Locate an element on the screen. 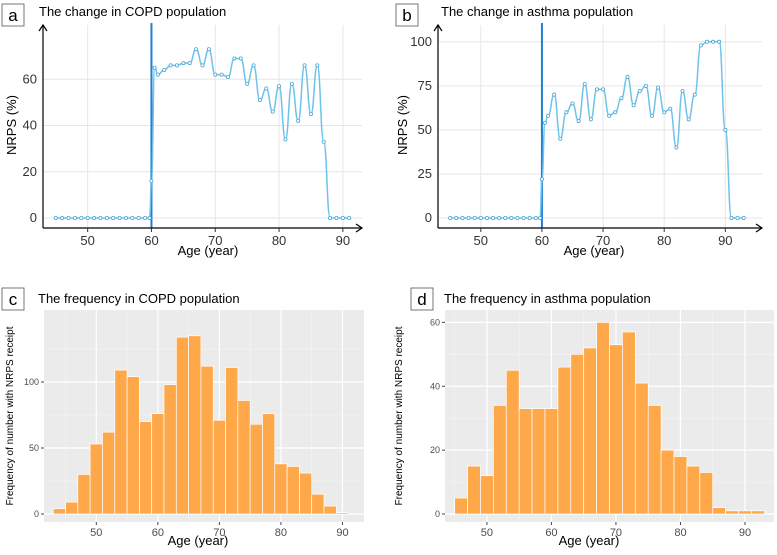 This screenshot has height=555, width=777. y-tick-label: 100 is located at coordinates (421, 41).